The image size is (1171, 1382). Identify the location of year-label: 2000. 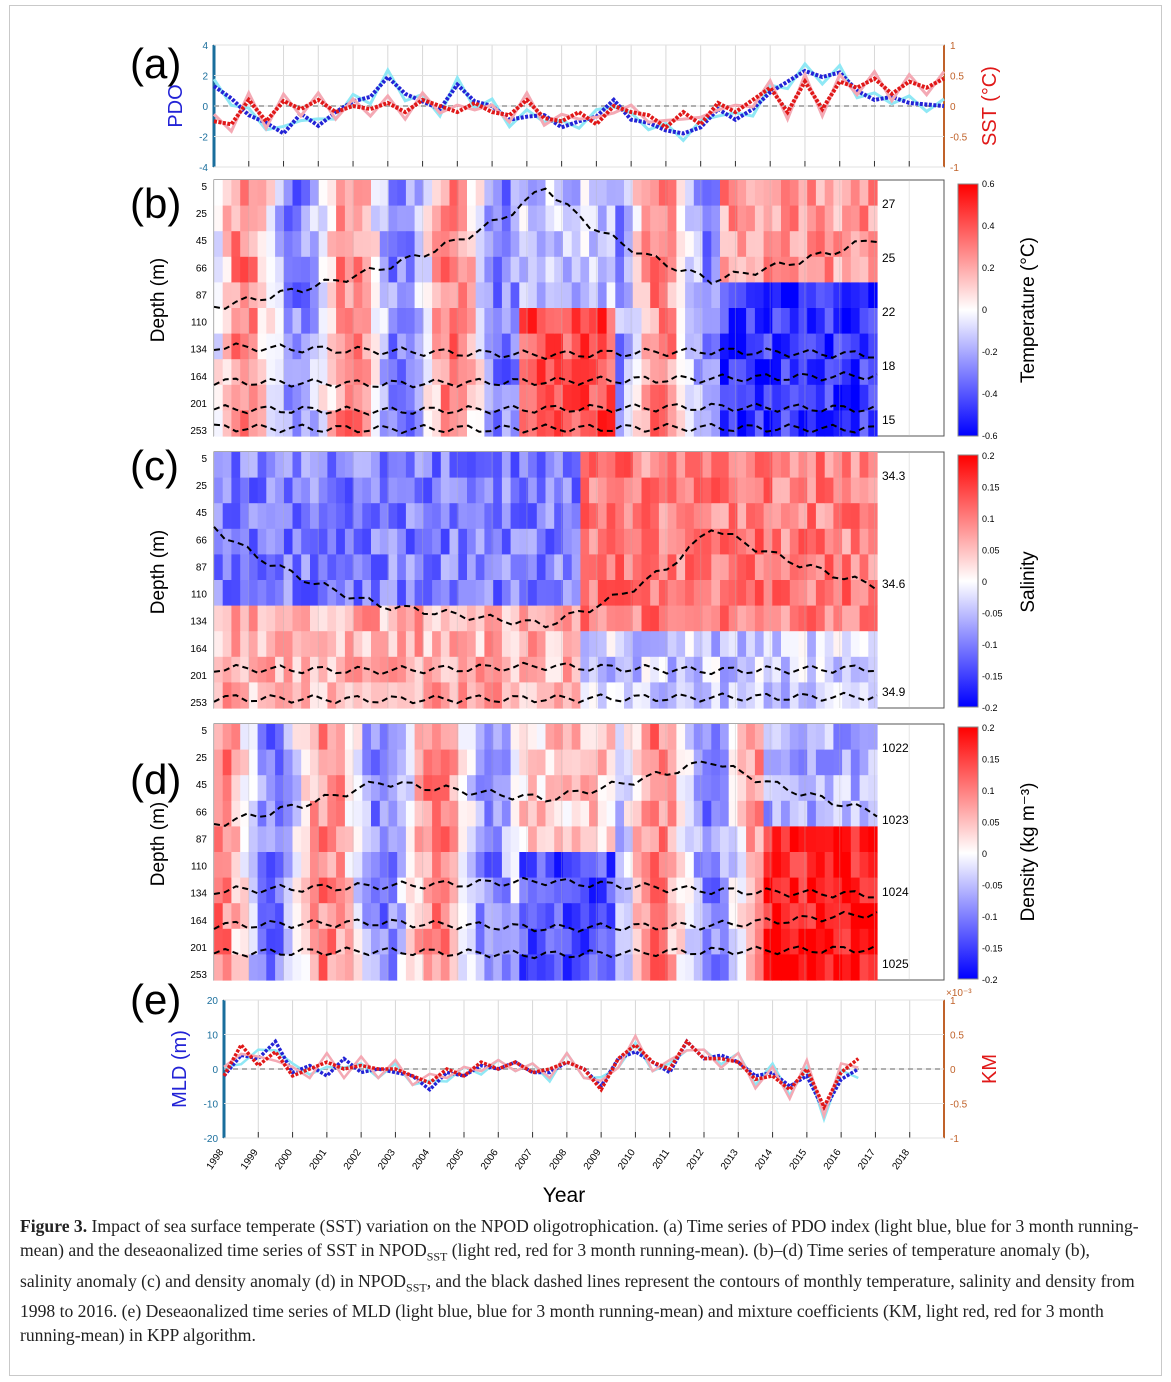
(284, 1159).